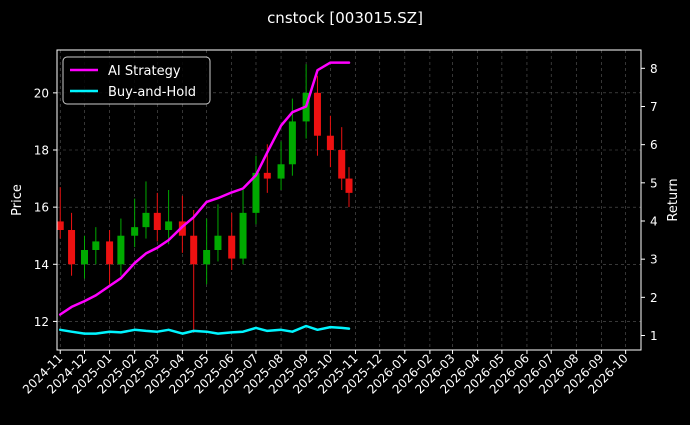 This screenshot has height=425, width=690. I want to click on y-left-tick-label: 18, so click(41, 151).